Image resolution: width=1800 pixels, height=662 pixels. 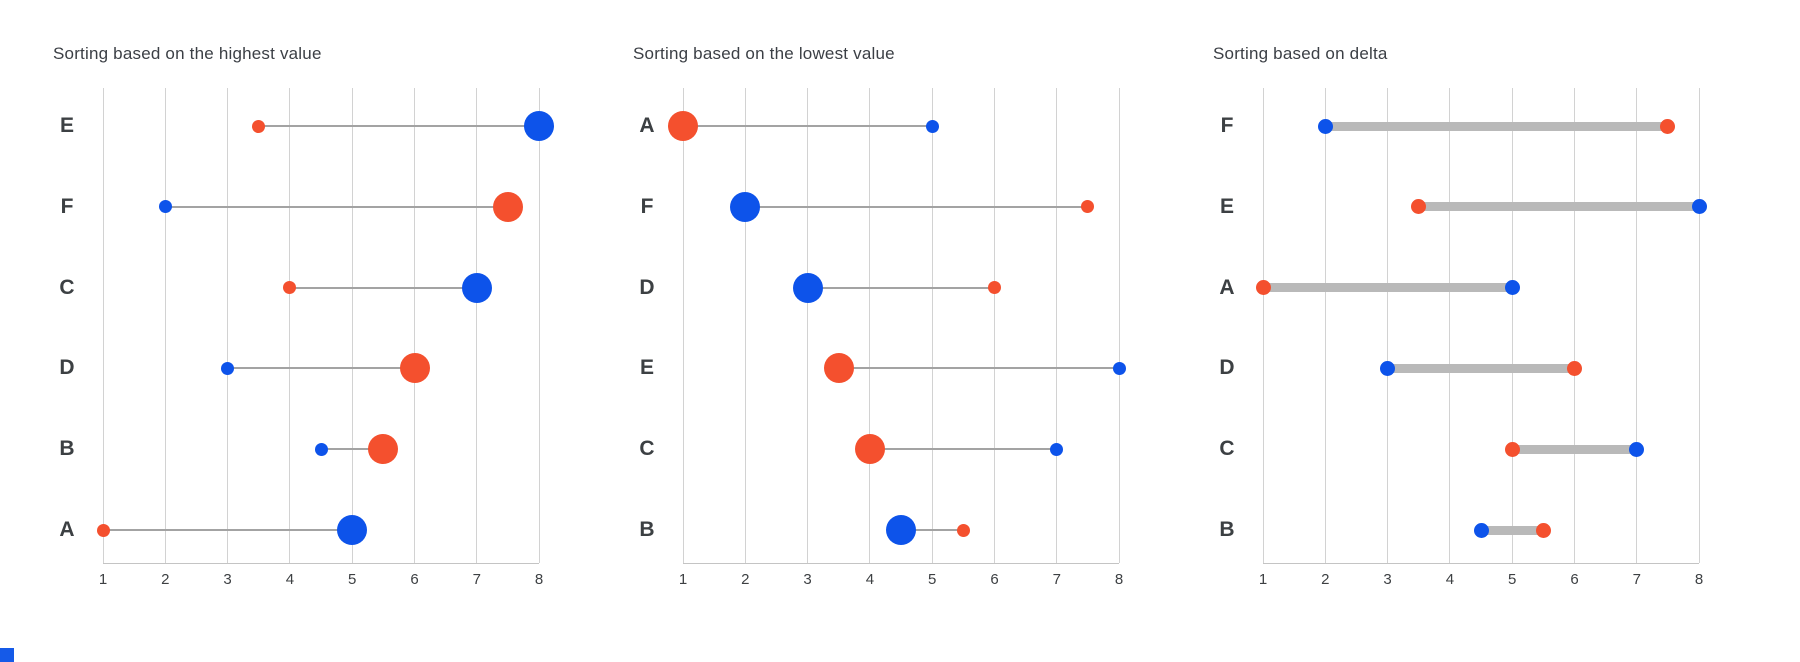 I want to click on x-tick-label: 1, so click(x=683, y=579).